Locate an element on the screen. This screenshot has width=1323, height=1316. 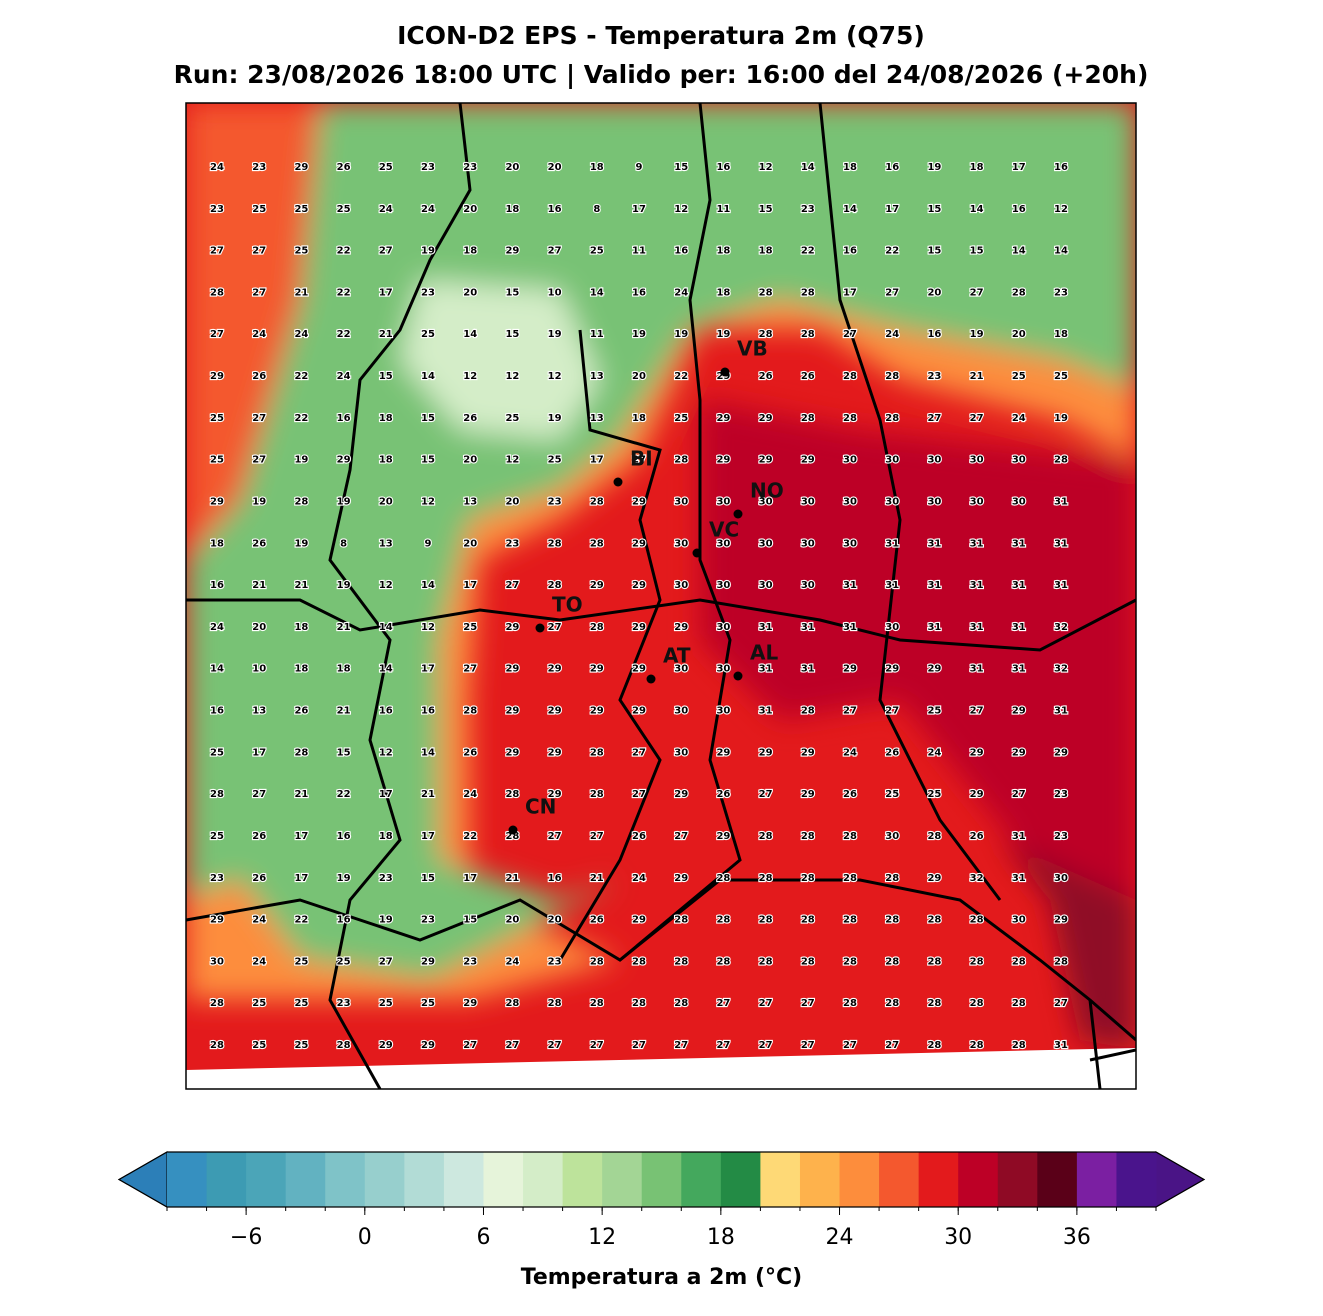
grid-value: 13 is located at coordinates (470, 501).